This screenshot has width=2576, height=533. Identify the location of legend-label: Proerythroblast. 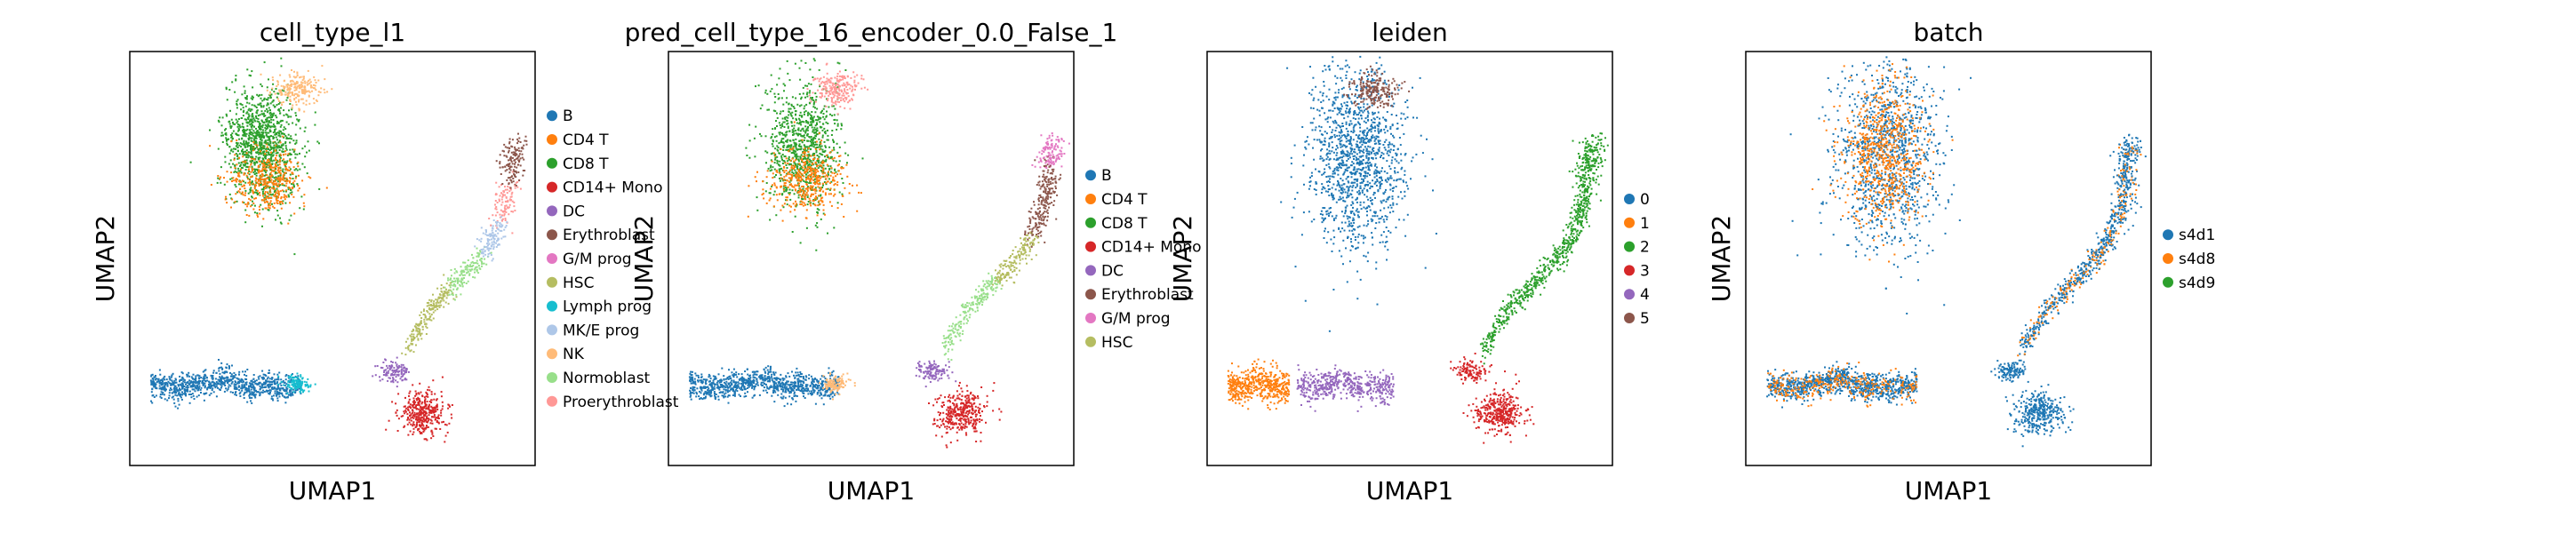
(621, 402).